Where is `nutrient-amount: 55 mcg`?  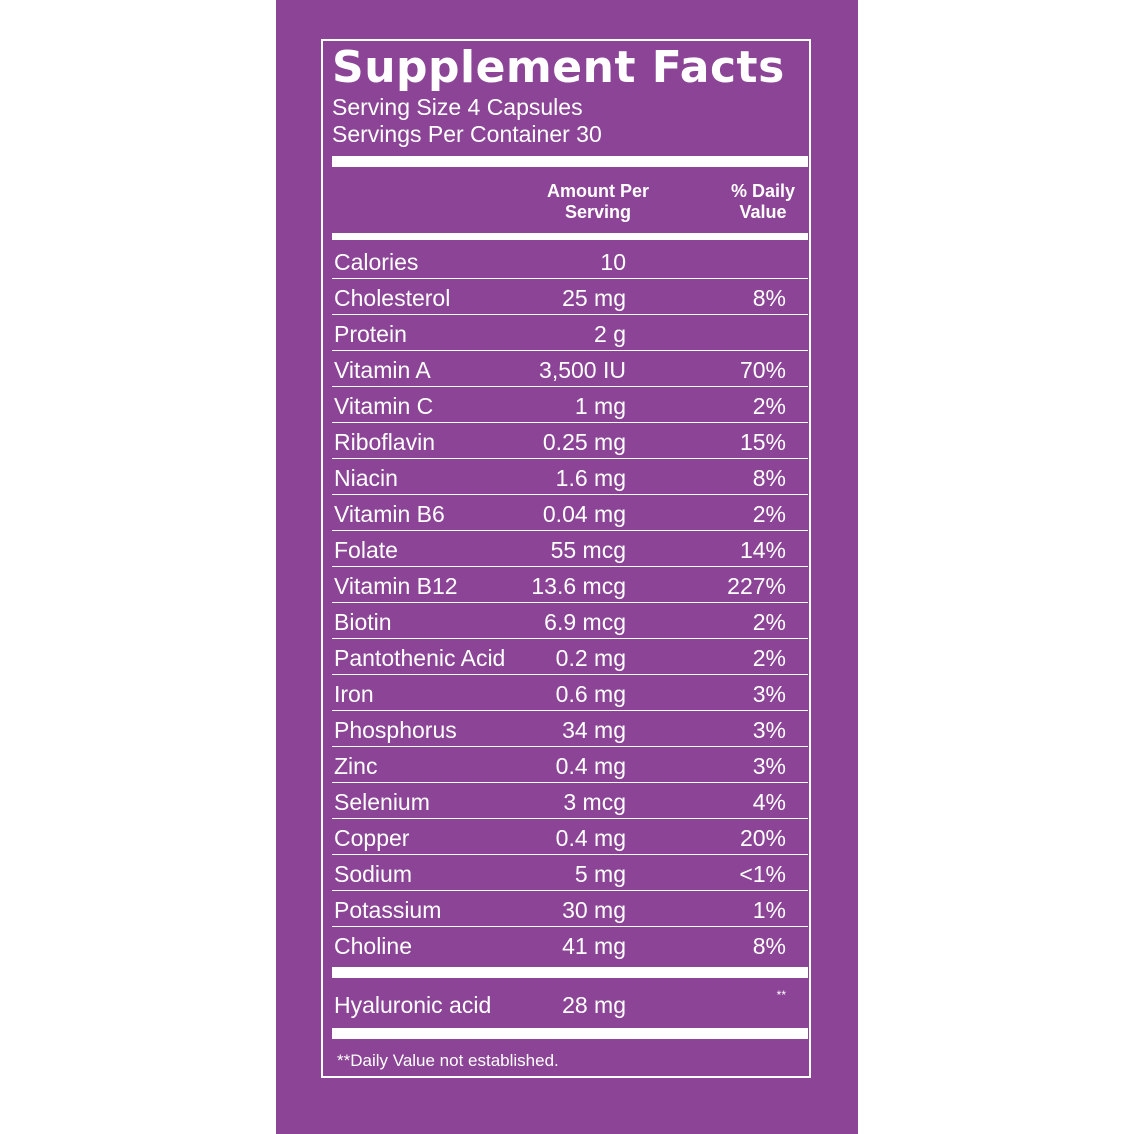 nutrient-amount: 55 mcg is located at coordinates (588, 550).